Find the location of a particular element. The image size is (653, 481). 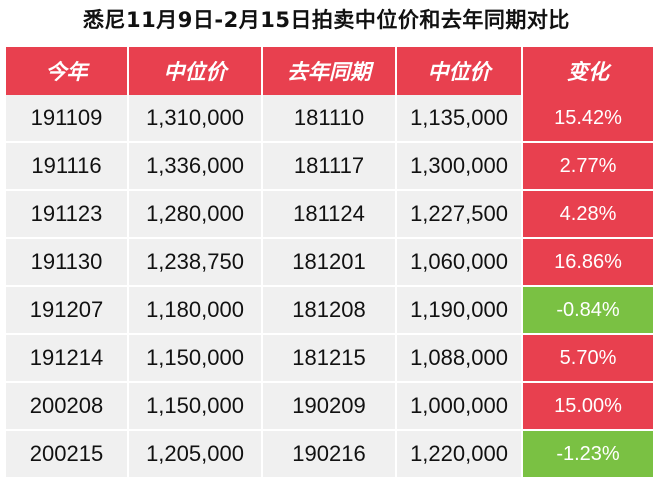

header-median: 中位价 is located at coordinates (195, 71).